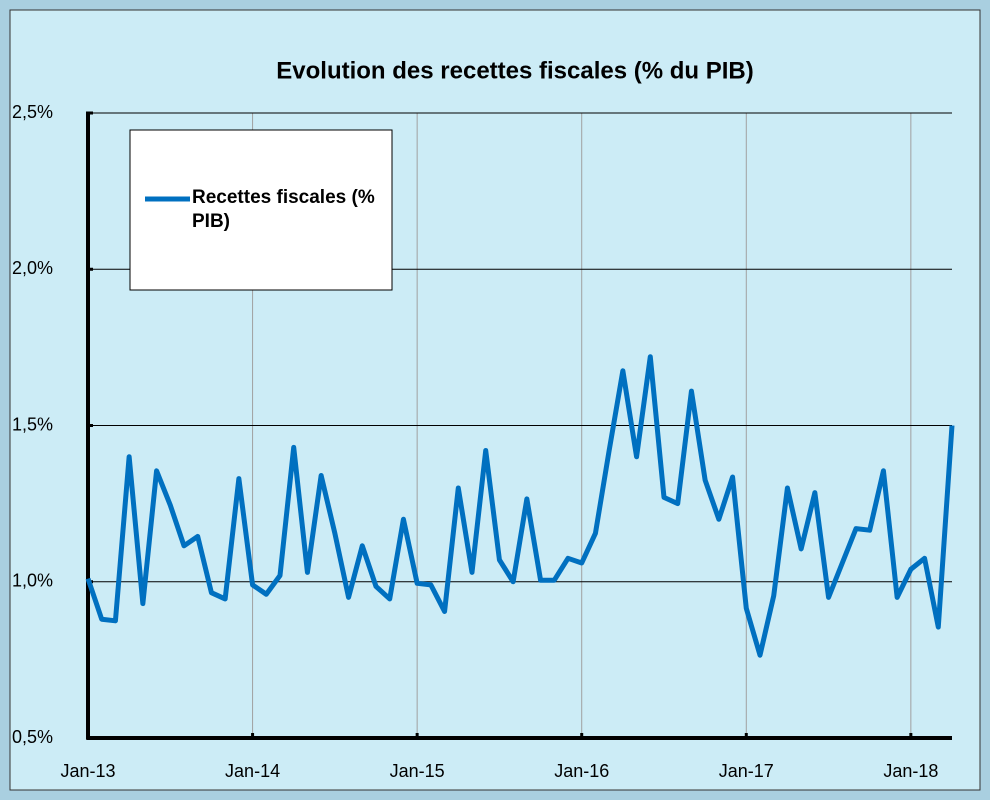 The image size is (990, 800). Describe the element at coordinates (32, 268) in the screenshot. I see `y-tick-label: 2,0%` at that location.